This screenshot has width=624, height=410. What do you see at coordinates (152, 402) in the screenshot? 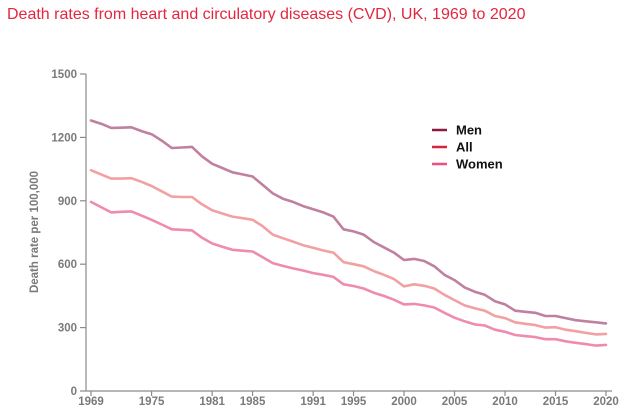
I see `x-tick-label: 1975` at bounding box center [152, 402].